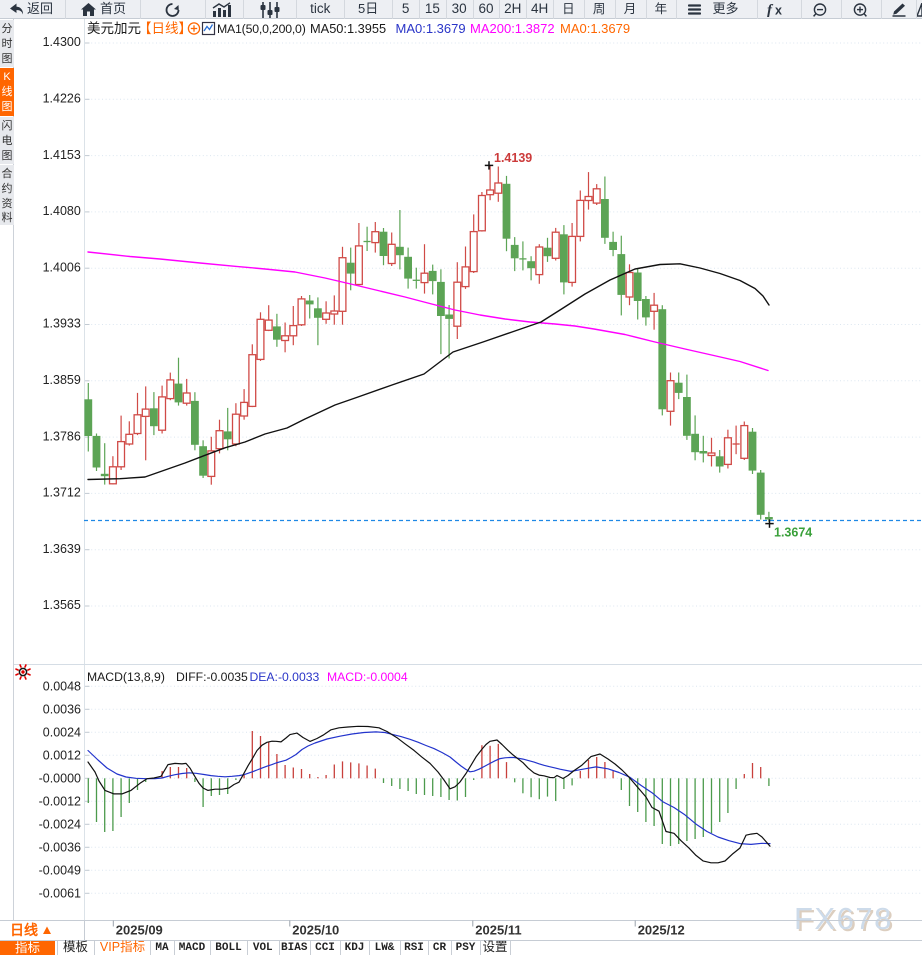 This screenshot has height=955, width=922. What do you see at coordinates (165, 28) in the screenshot?
I see `svg-text: 【日线】` at bounding box center [165, 28].